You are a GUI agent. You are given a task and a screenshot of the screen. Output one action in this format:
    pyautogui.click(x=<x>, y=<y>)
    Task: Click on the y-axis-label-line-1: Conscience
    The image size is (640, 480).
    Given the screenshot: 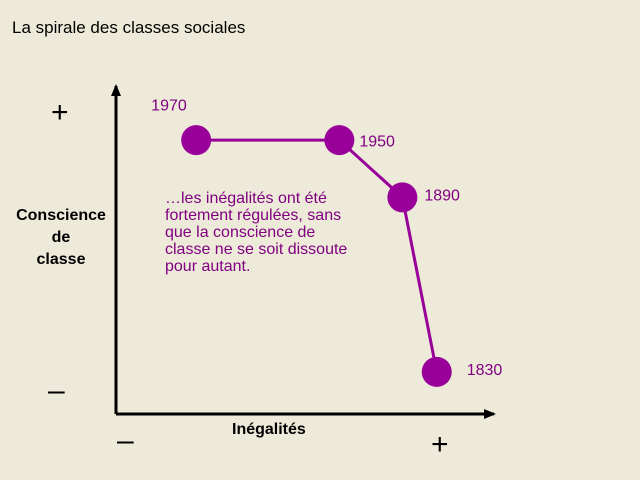 What is the action you would take?
    pyautogui.click(x=61, y=215)
    